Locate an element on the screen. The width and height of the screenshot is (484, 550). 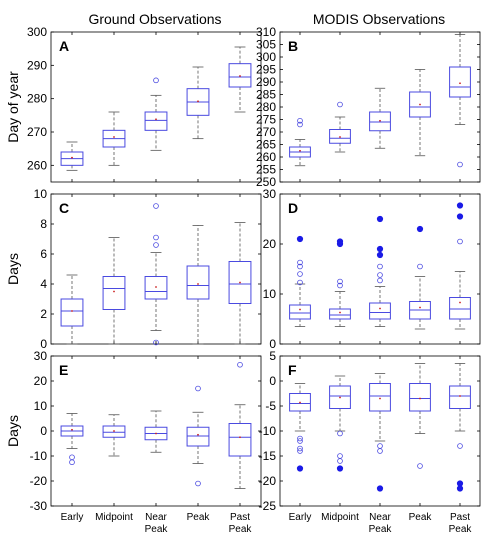
y-tick-label: 8 is located at coordinates (43, 224).